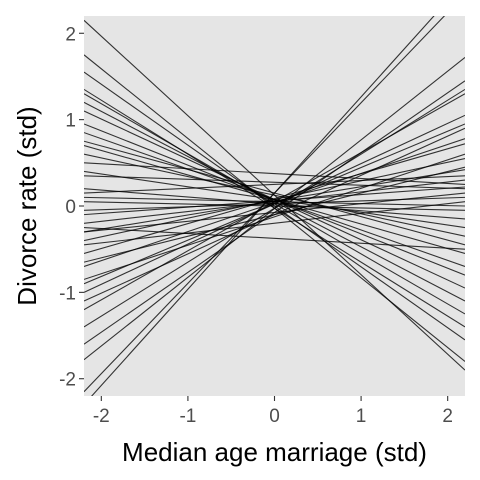 Image resolution: width=480 pixels, height=480 pixels. I want to click on x-tick-label: -2, so click(101, 416).